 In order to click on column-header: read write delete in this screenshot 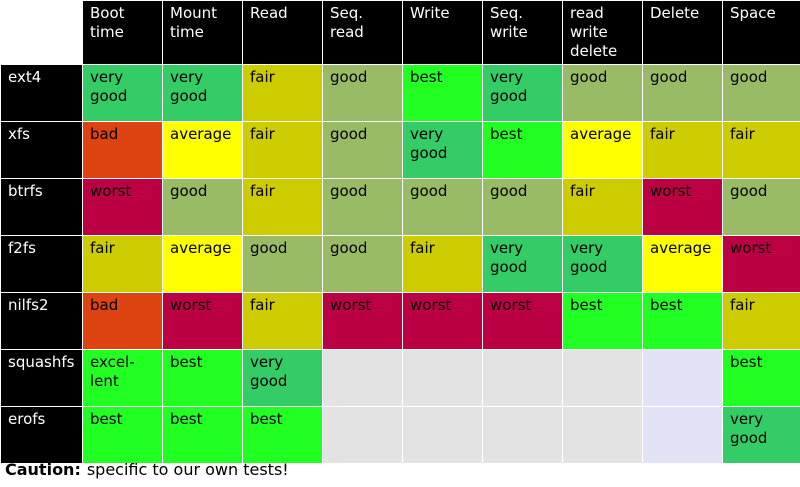, I will do `click(602, 32)`.